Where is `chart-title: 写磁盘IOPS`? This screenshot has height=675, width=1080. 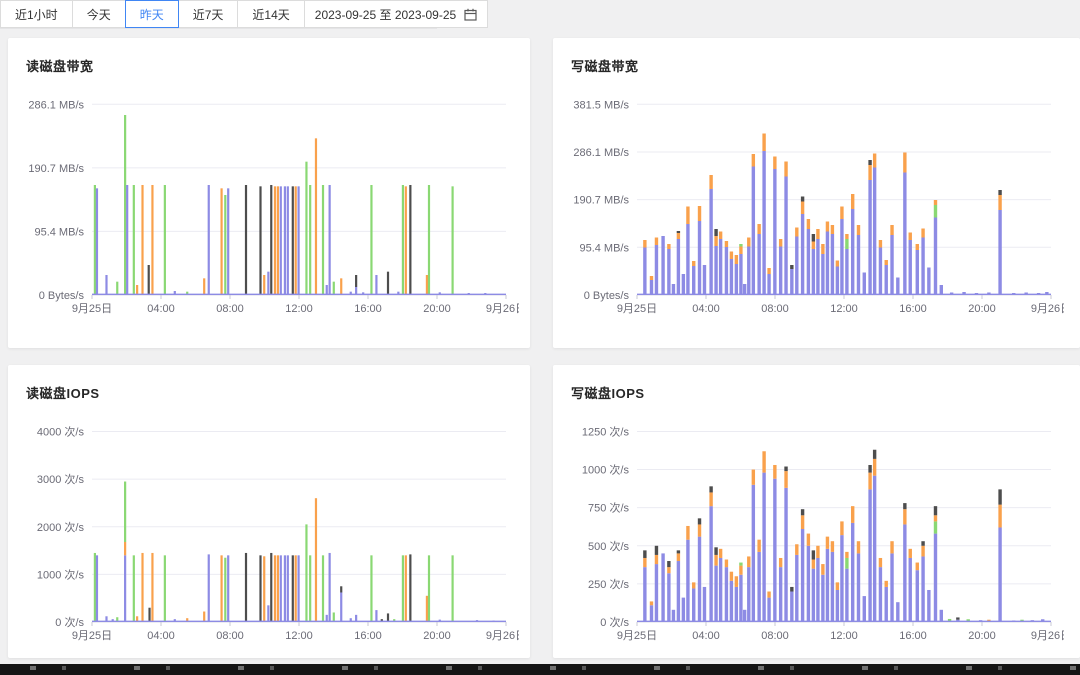 chart-title: 写磁盘IOPS is located at coordinates (608, 393).